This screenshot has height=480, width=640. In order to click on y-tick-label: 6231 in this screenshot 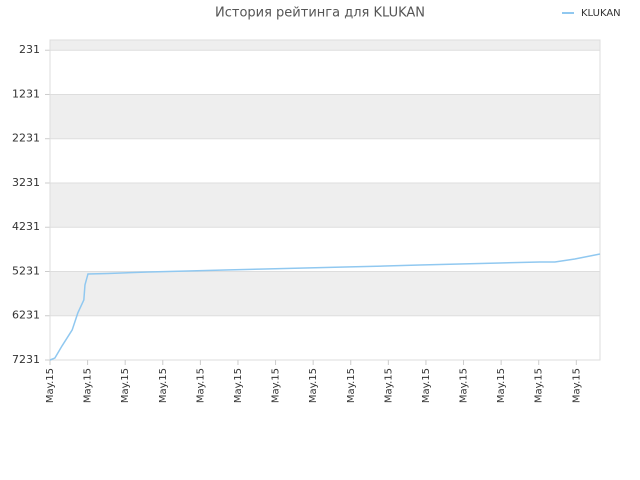, I will do `click(26, 315)`.